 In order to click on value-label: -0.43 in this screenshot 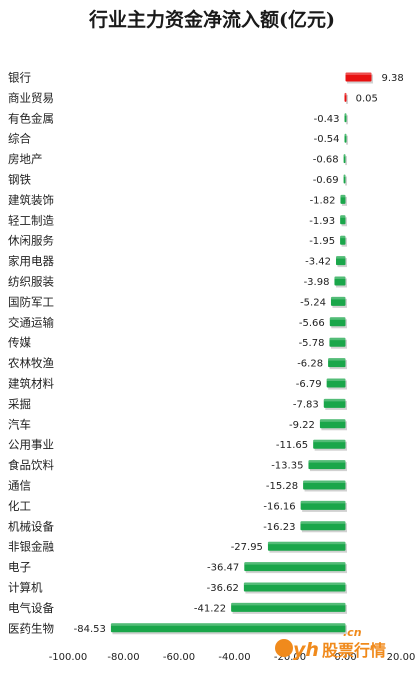, I will do `click(327, 119)`.